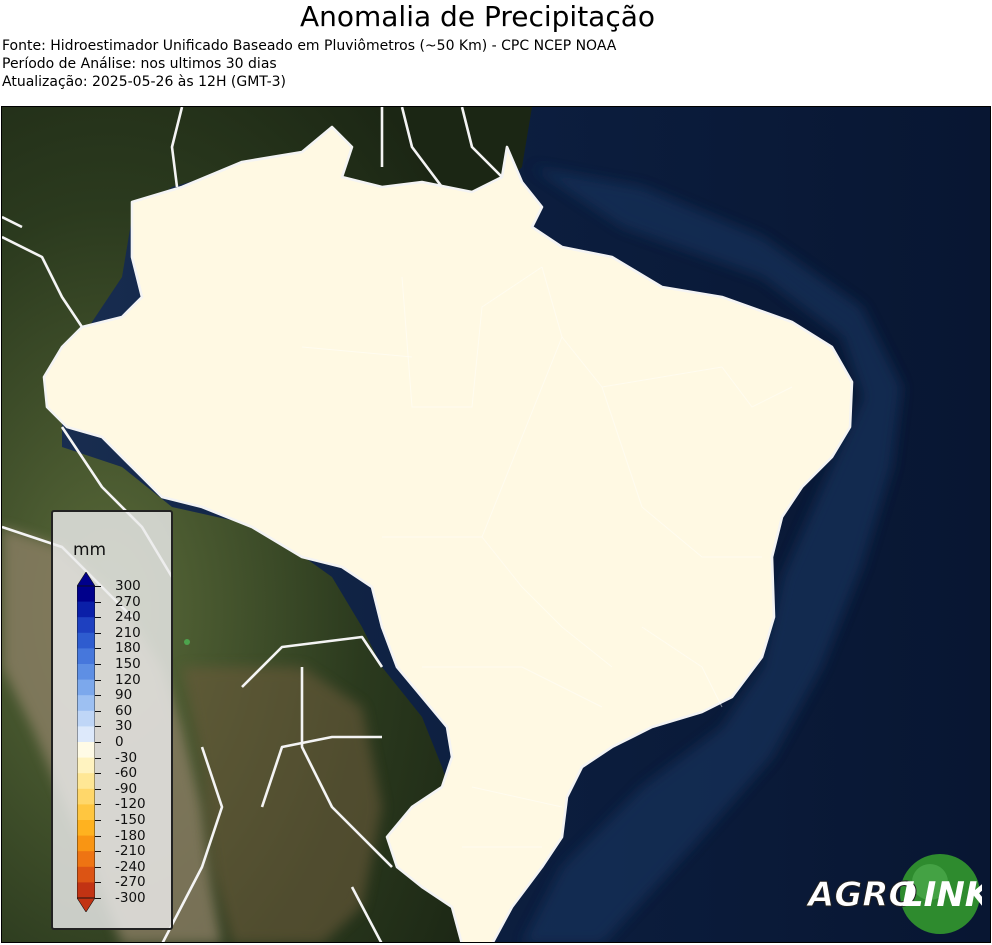 This screenshot has width=992, height=945. I want to click on legend-tick-label: -210, so click(130, 851).